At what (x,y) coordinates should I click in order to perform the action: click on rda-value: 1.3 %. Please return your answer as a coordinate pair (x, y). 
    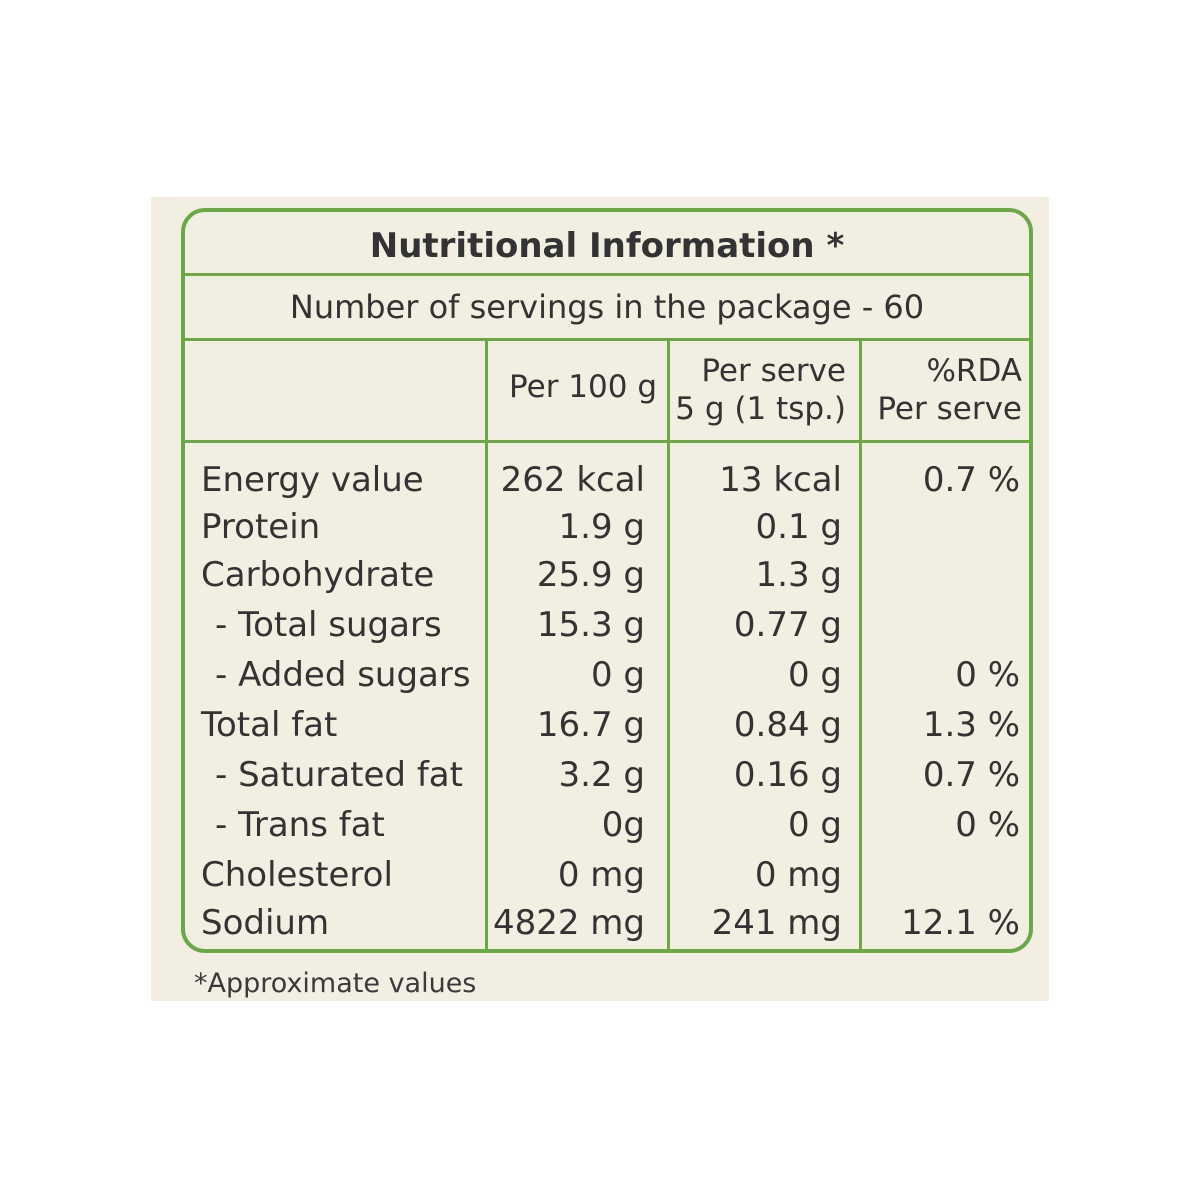
    Looking at the image, I should click on (971, 725).